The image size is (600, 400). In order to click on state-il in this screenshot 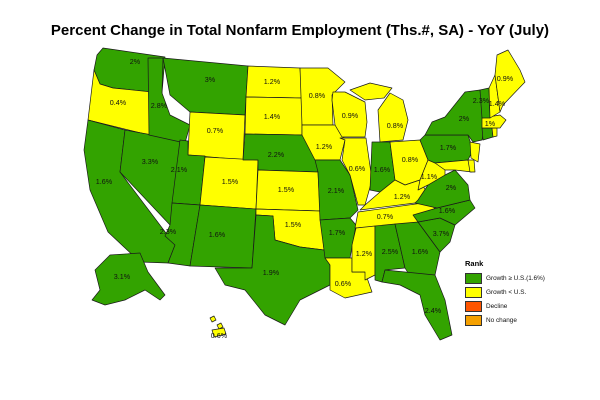, I will do `click(356, 171)`.